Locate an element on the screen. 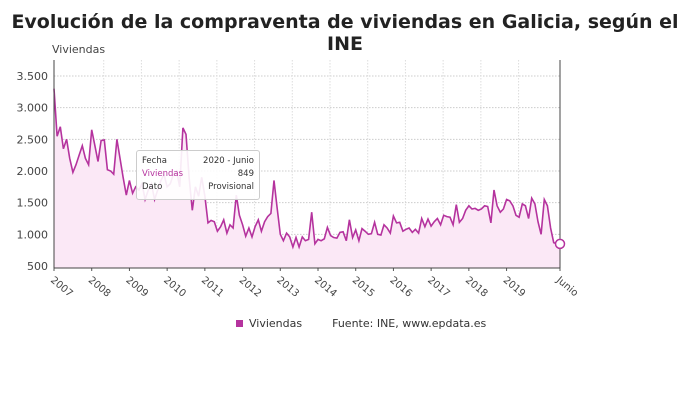 The height and width of the screenshot is (406, 690). x-tick-label: 2017 is located at coordinates (438, 287).